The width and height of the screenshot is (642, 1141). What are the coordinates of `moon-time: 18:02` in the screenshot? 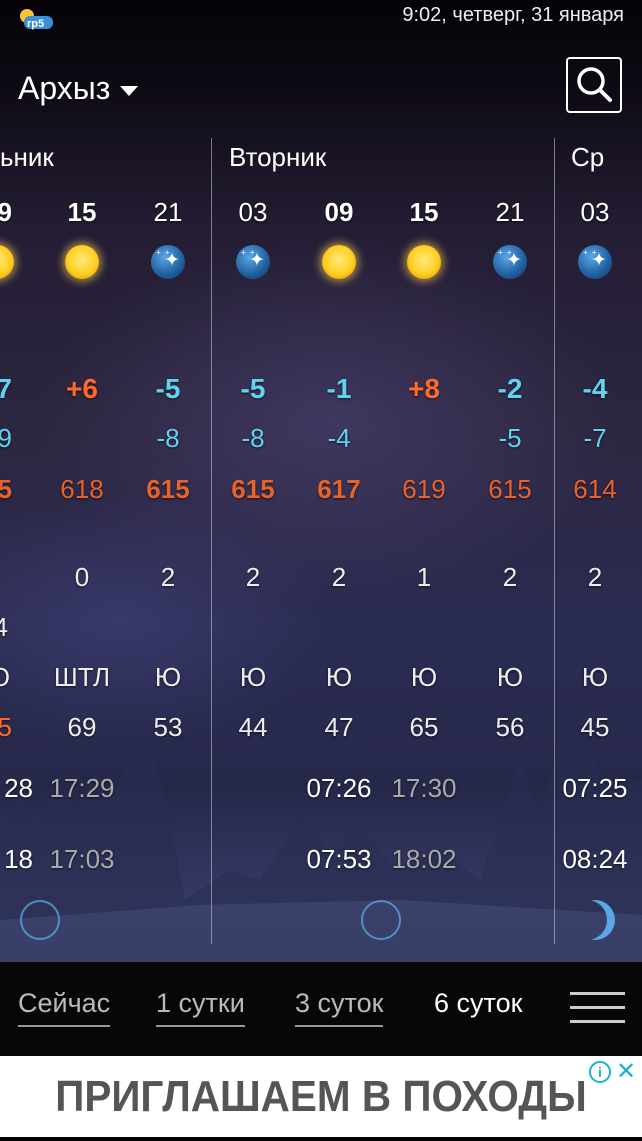 It's located at (424, 859).